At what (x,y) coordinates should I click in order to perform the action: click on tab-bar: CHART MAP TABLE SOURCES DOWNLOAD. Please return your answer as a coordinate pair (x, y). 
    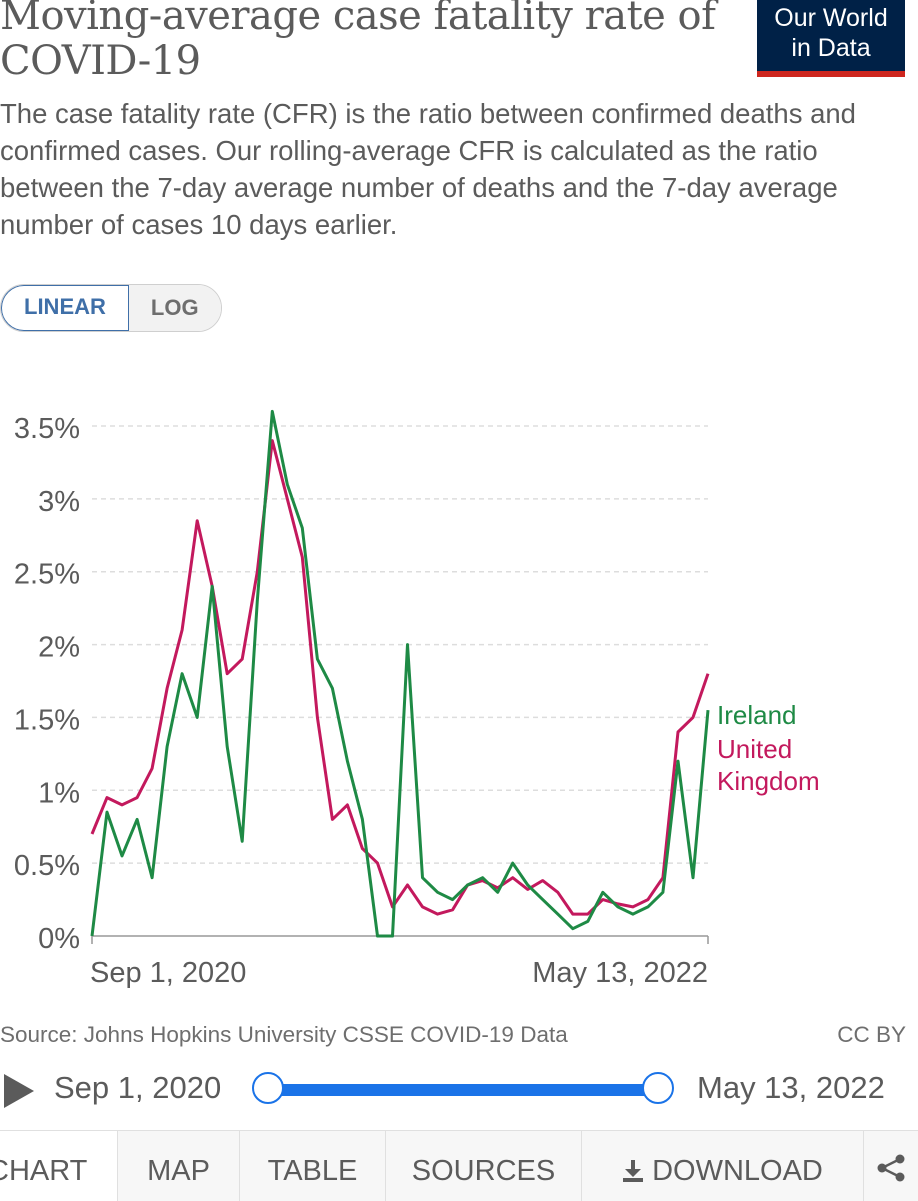
    Looking at the image, I should click on (459, 1165).